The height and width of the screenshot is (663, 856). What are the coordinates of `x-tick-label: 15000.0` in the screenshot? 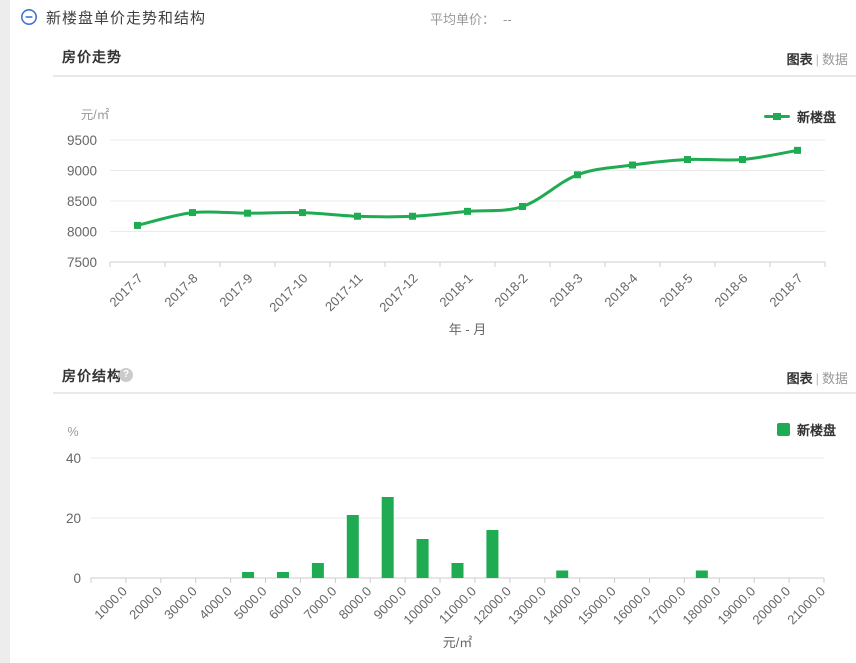 It's located at (597, 606).